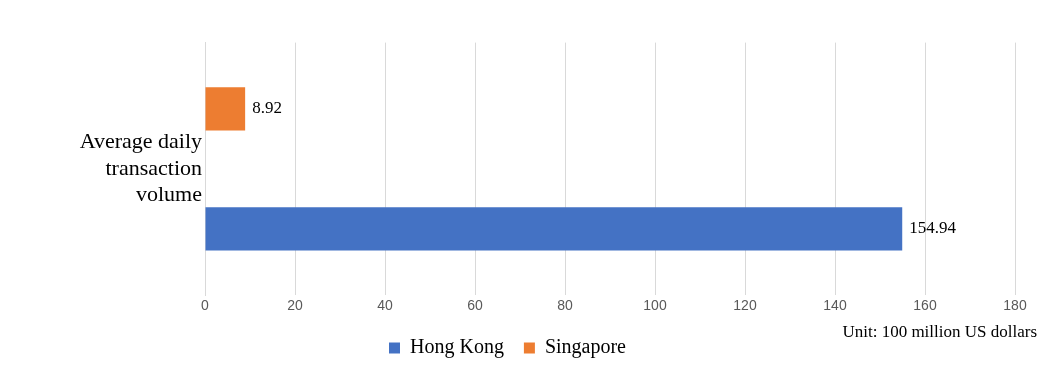 This screenshot has height=378, width=1045. Describe the element at coordinates (933, 228) in the screenshot. I see `data-label: 154.94` at that location.